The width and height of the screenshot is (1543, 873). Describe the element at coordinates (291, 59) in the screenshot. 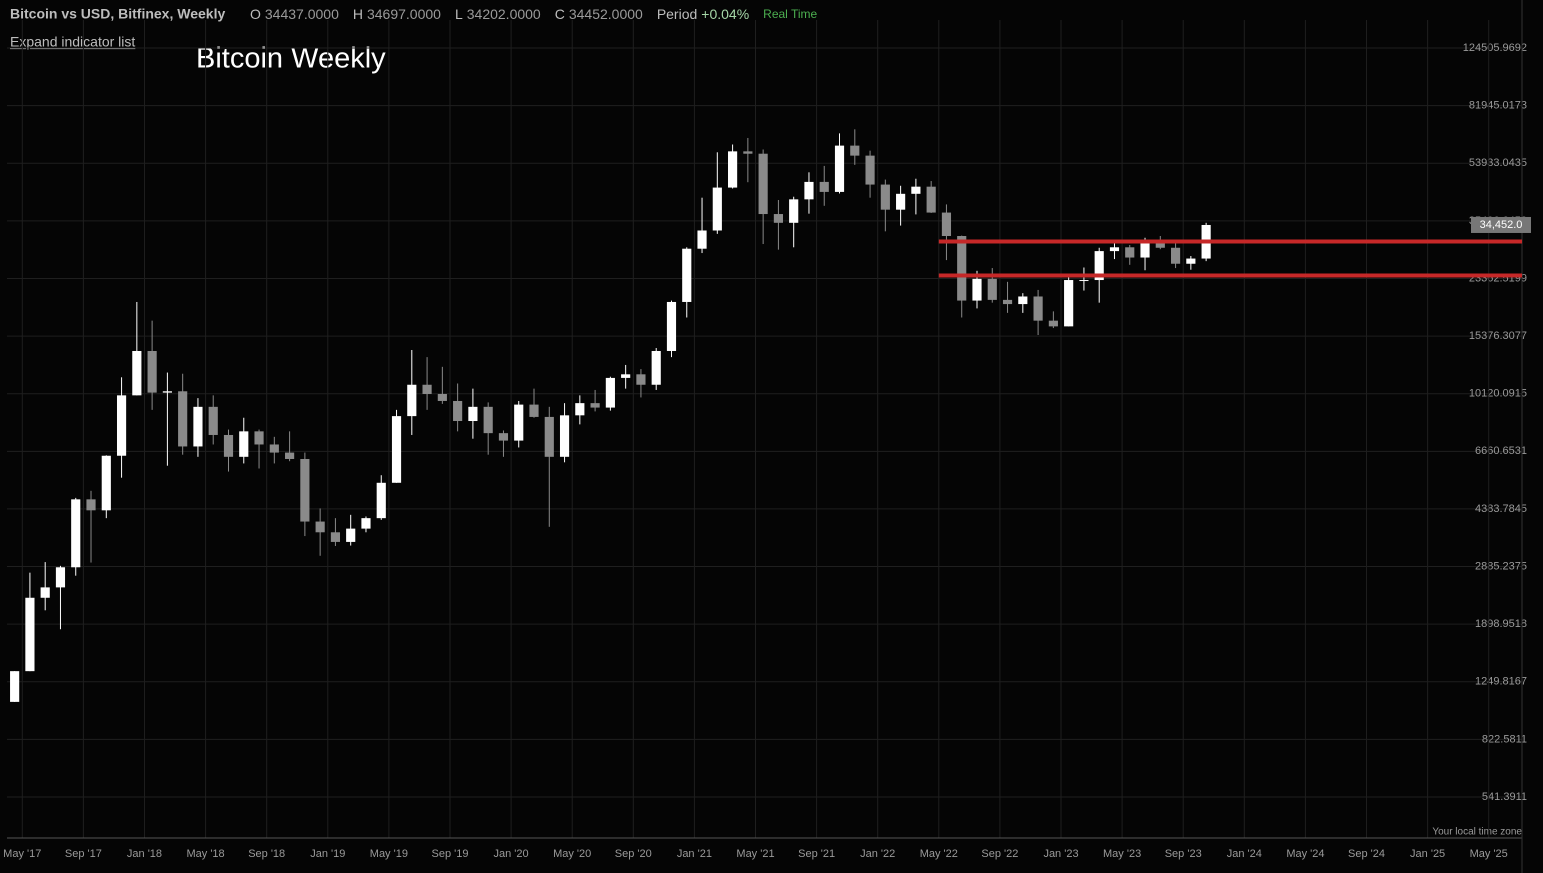

I see `annotation: Bitcoin Weekly` at that location.